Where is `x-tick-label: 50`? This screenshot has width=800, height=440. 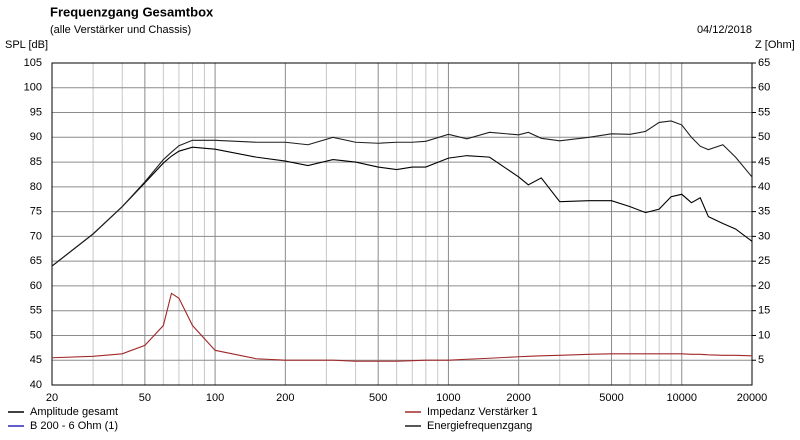
x-tick-label: 50 is located at coordinates (145, 398).